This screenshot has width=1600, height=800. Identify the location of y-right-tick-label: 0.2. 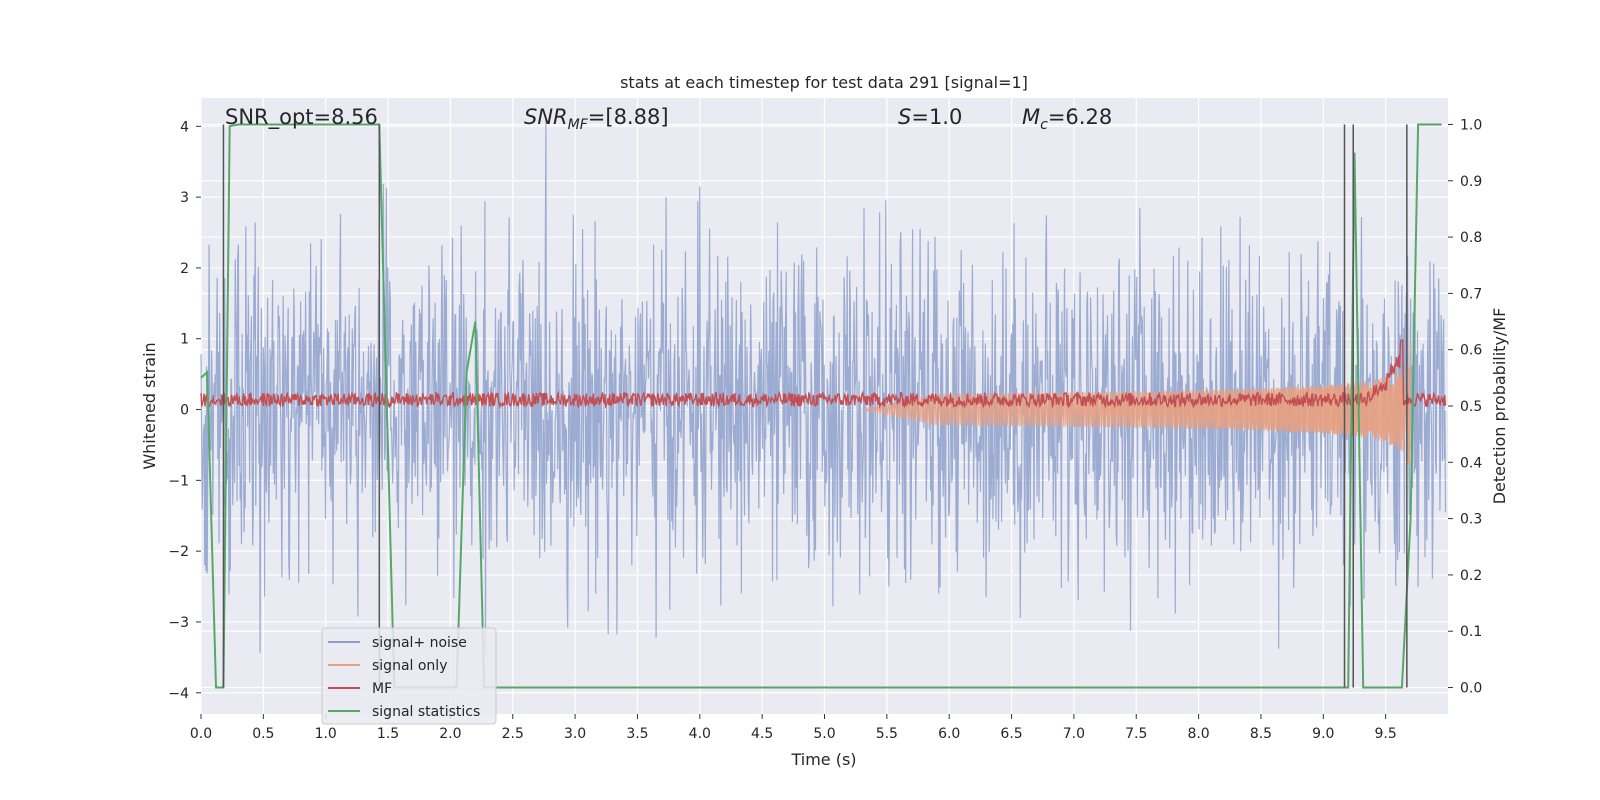
(1471, 576).